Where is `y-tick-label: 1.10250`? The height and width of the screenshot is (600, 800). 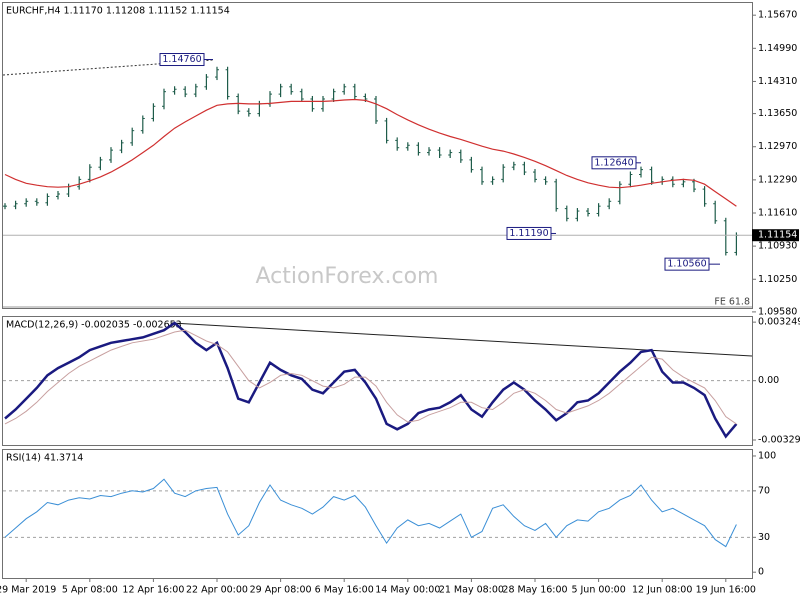 y-tick-label: 1.10250 is located at coordinates (777, 279).